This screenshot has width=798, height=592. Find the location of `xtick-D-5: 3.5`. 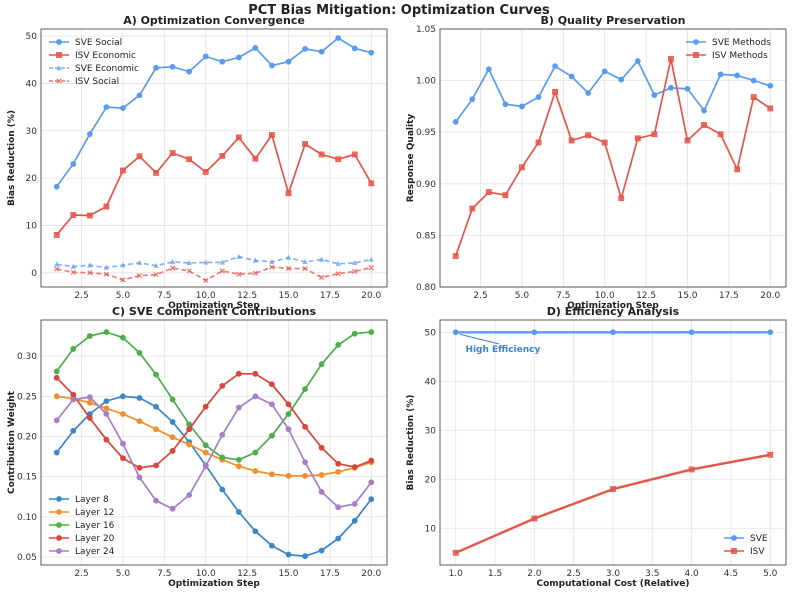

xtick-D-5: 3.5 is located at coordinates (652, 574).